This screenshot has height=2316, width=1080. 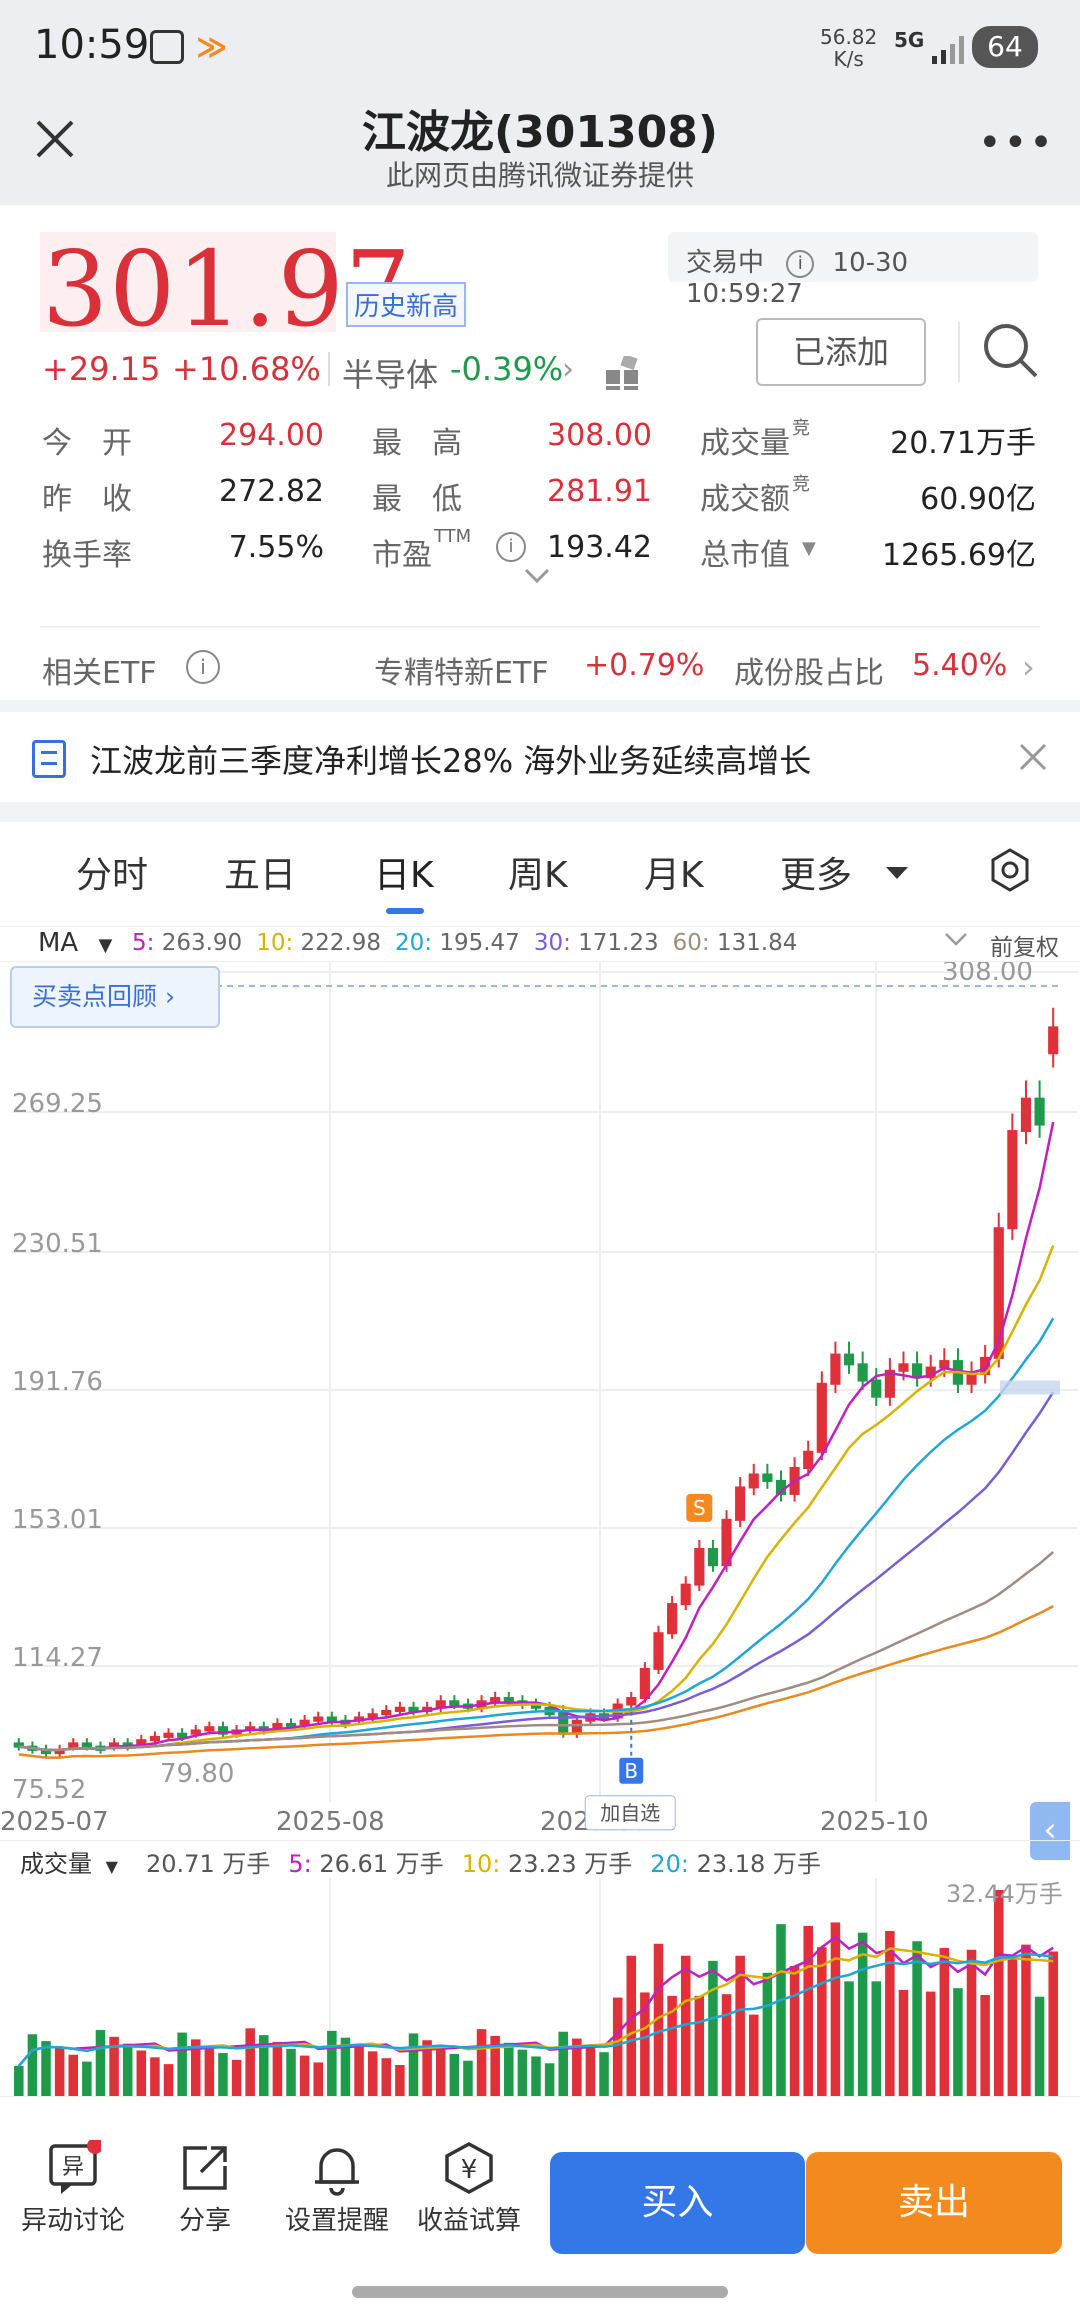 What do you see at coordinates (960, 665) in the screenshot?
I see `etf-share: 5.40%` at bounding box center [960, 665].